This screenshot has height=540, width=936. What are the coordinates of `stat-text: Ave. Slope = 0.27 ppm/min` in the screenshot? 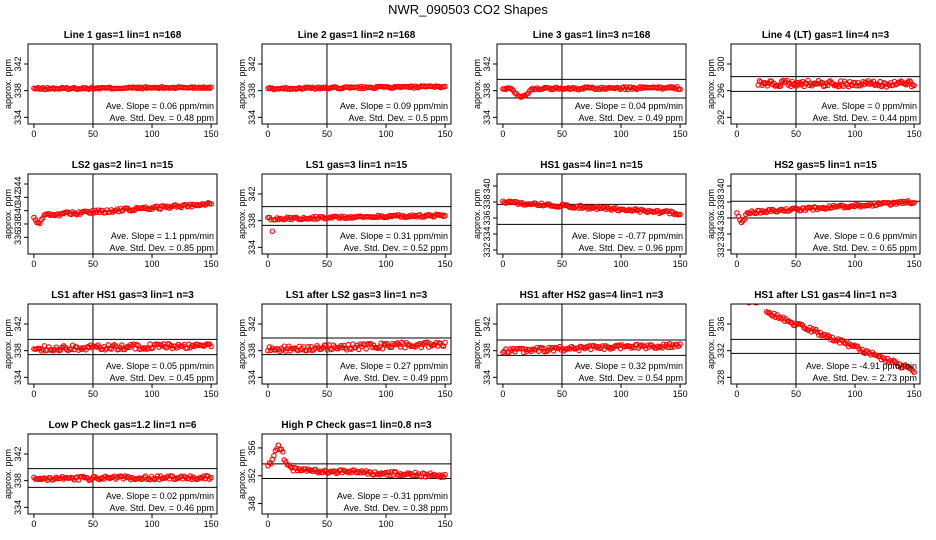 It's located at (394, 366).